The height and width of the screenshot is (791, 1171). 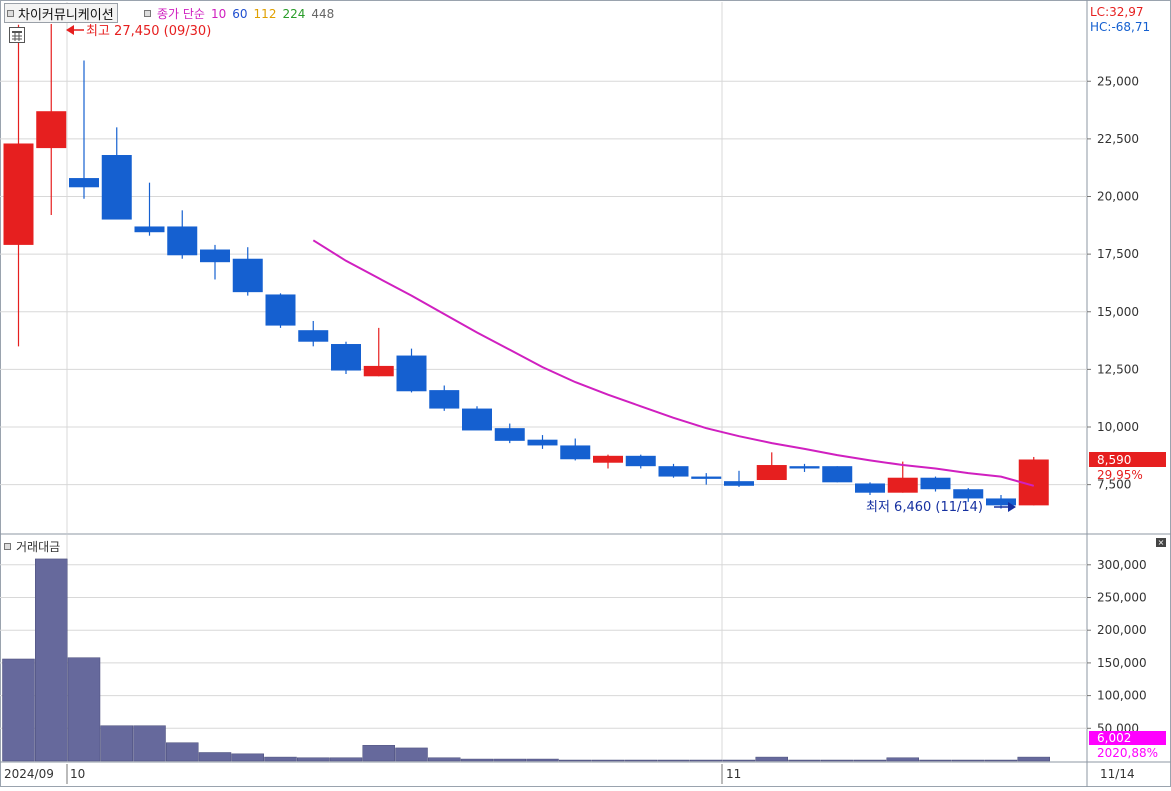 I want to click on volume-tick-label: 200,000, so click(x=1122, y=630).